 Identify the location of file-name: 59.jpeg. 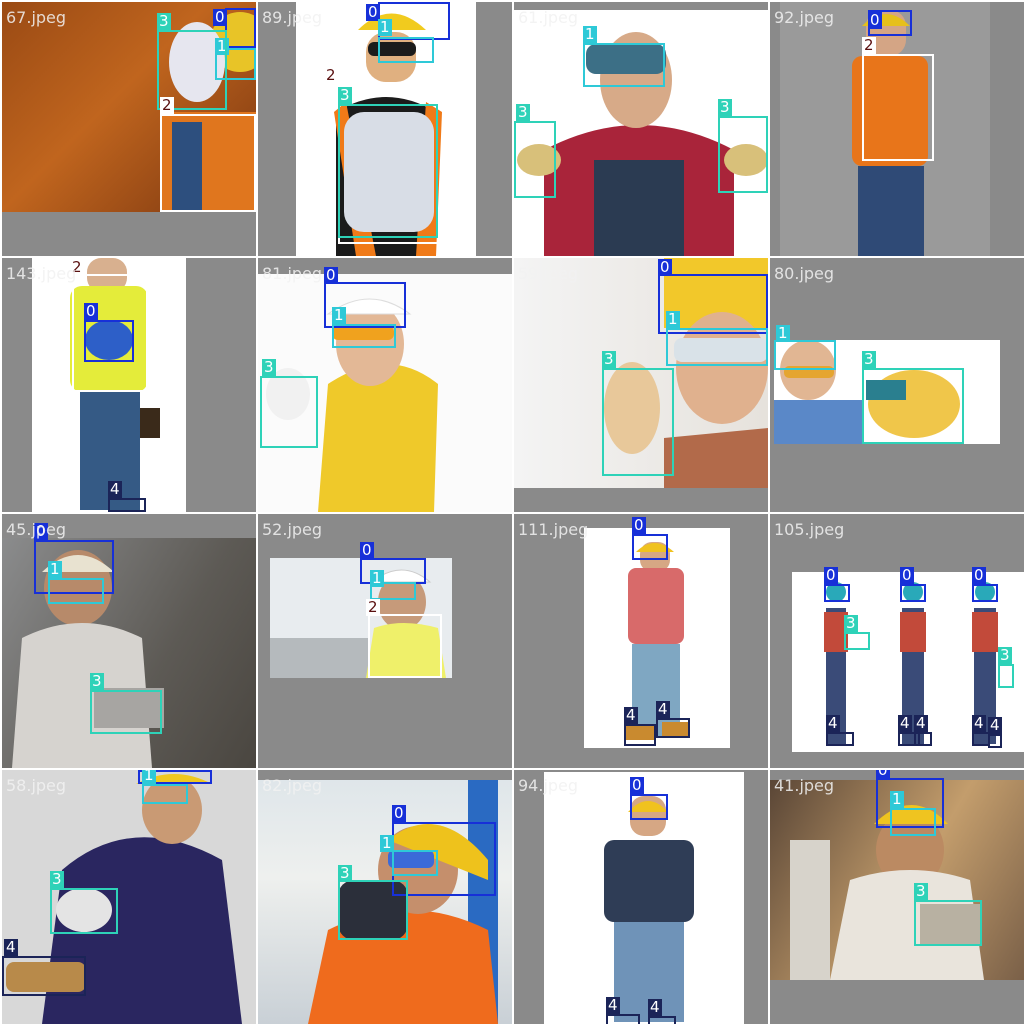
(548, 273).